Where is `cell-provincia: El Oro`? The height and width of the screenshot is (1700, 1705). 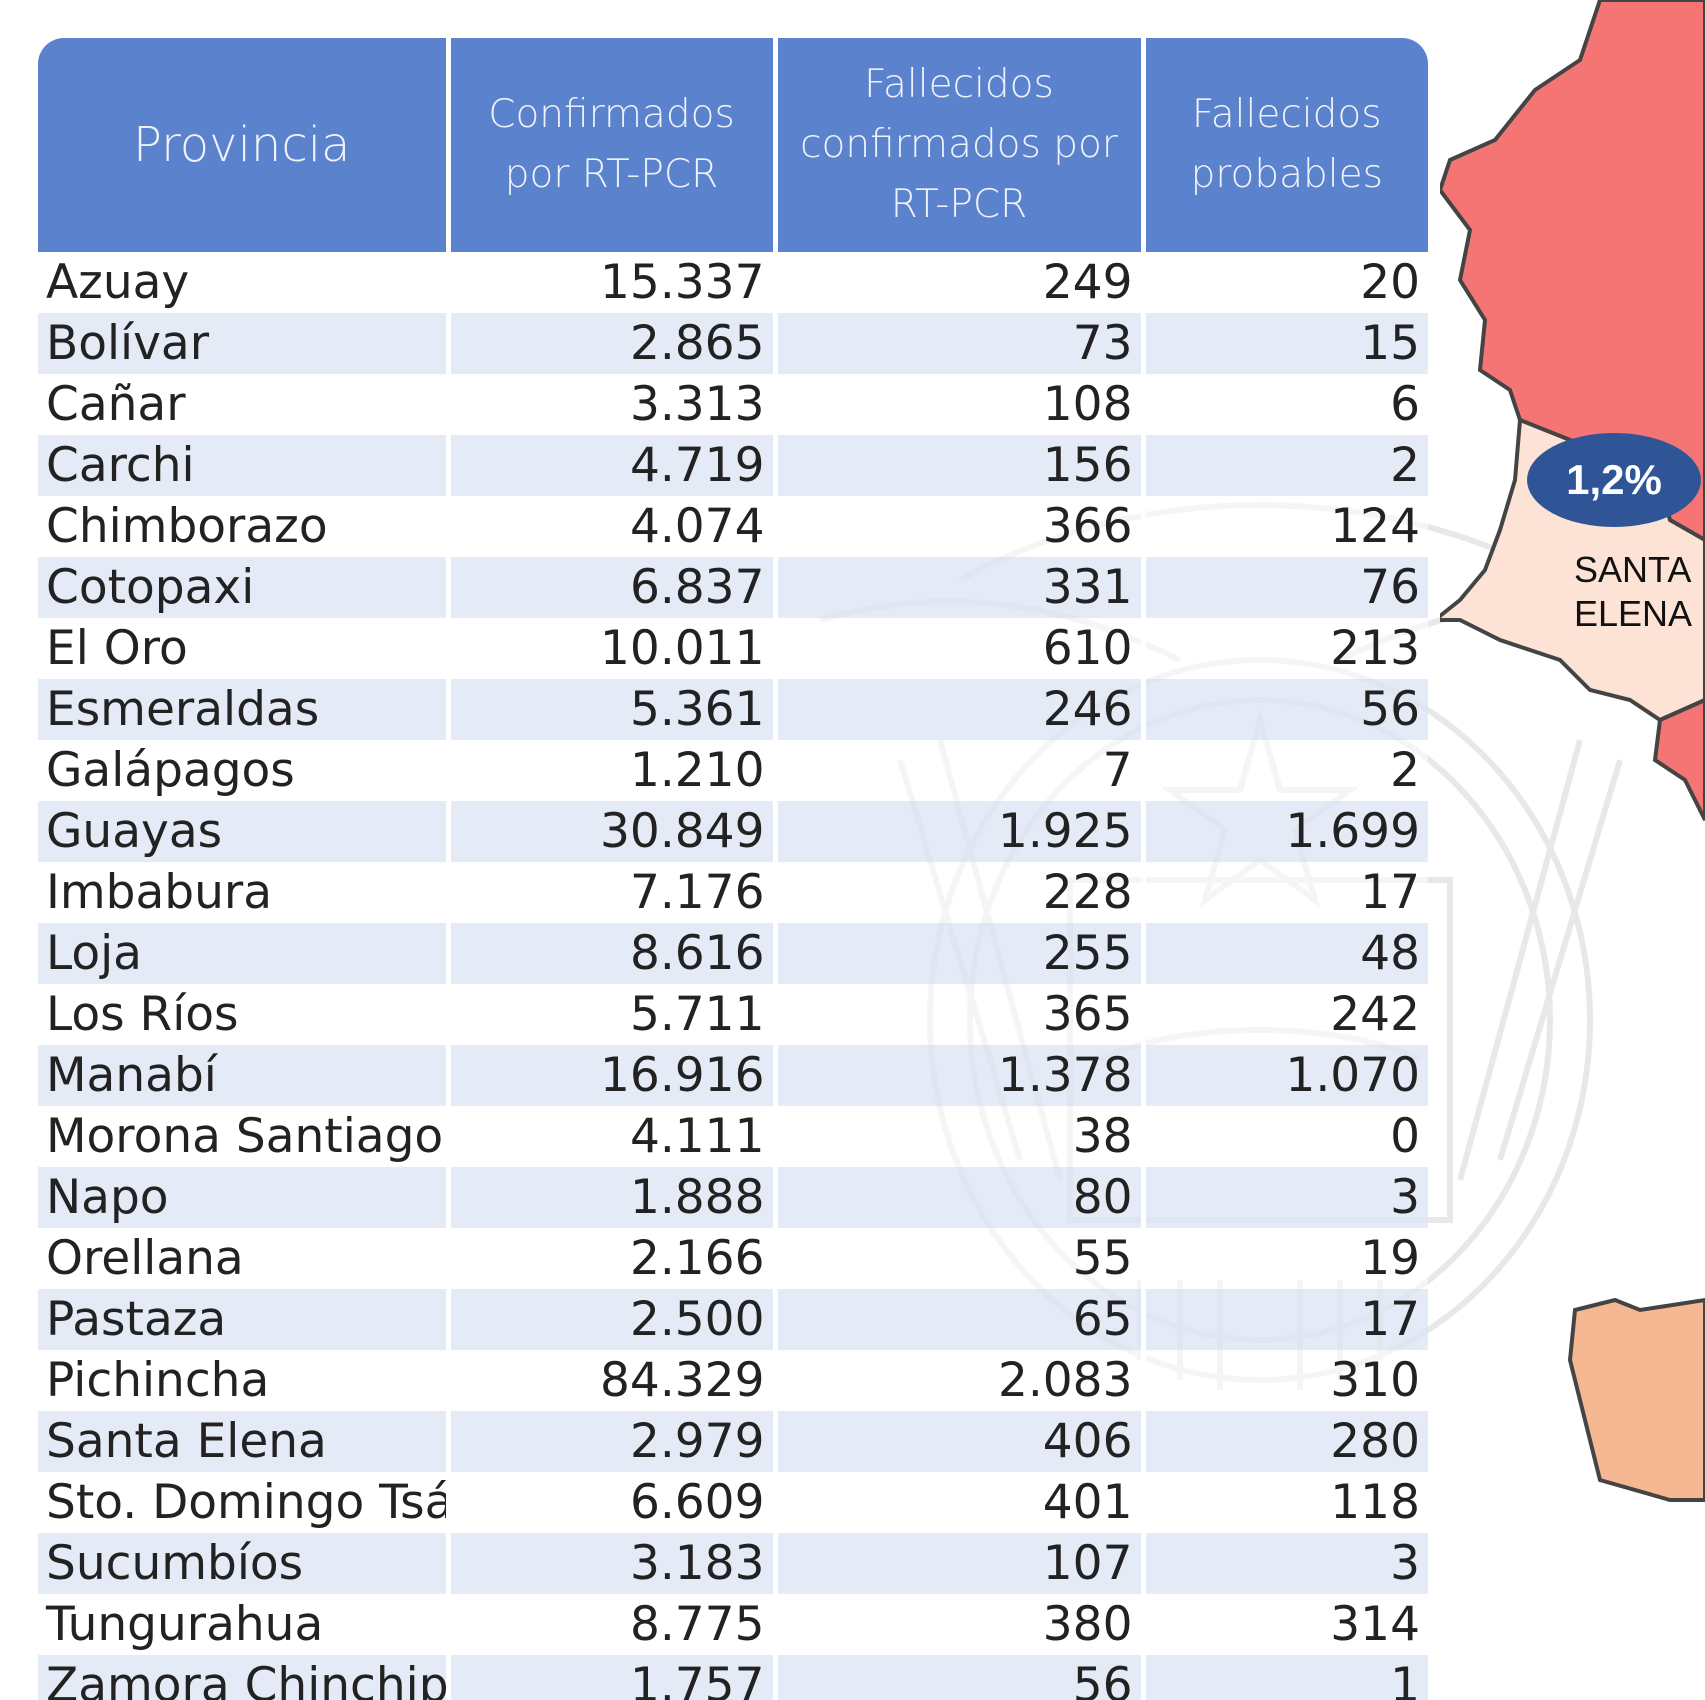
cell-provincia: El Oro is located at coordinates (244, 648).